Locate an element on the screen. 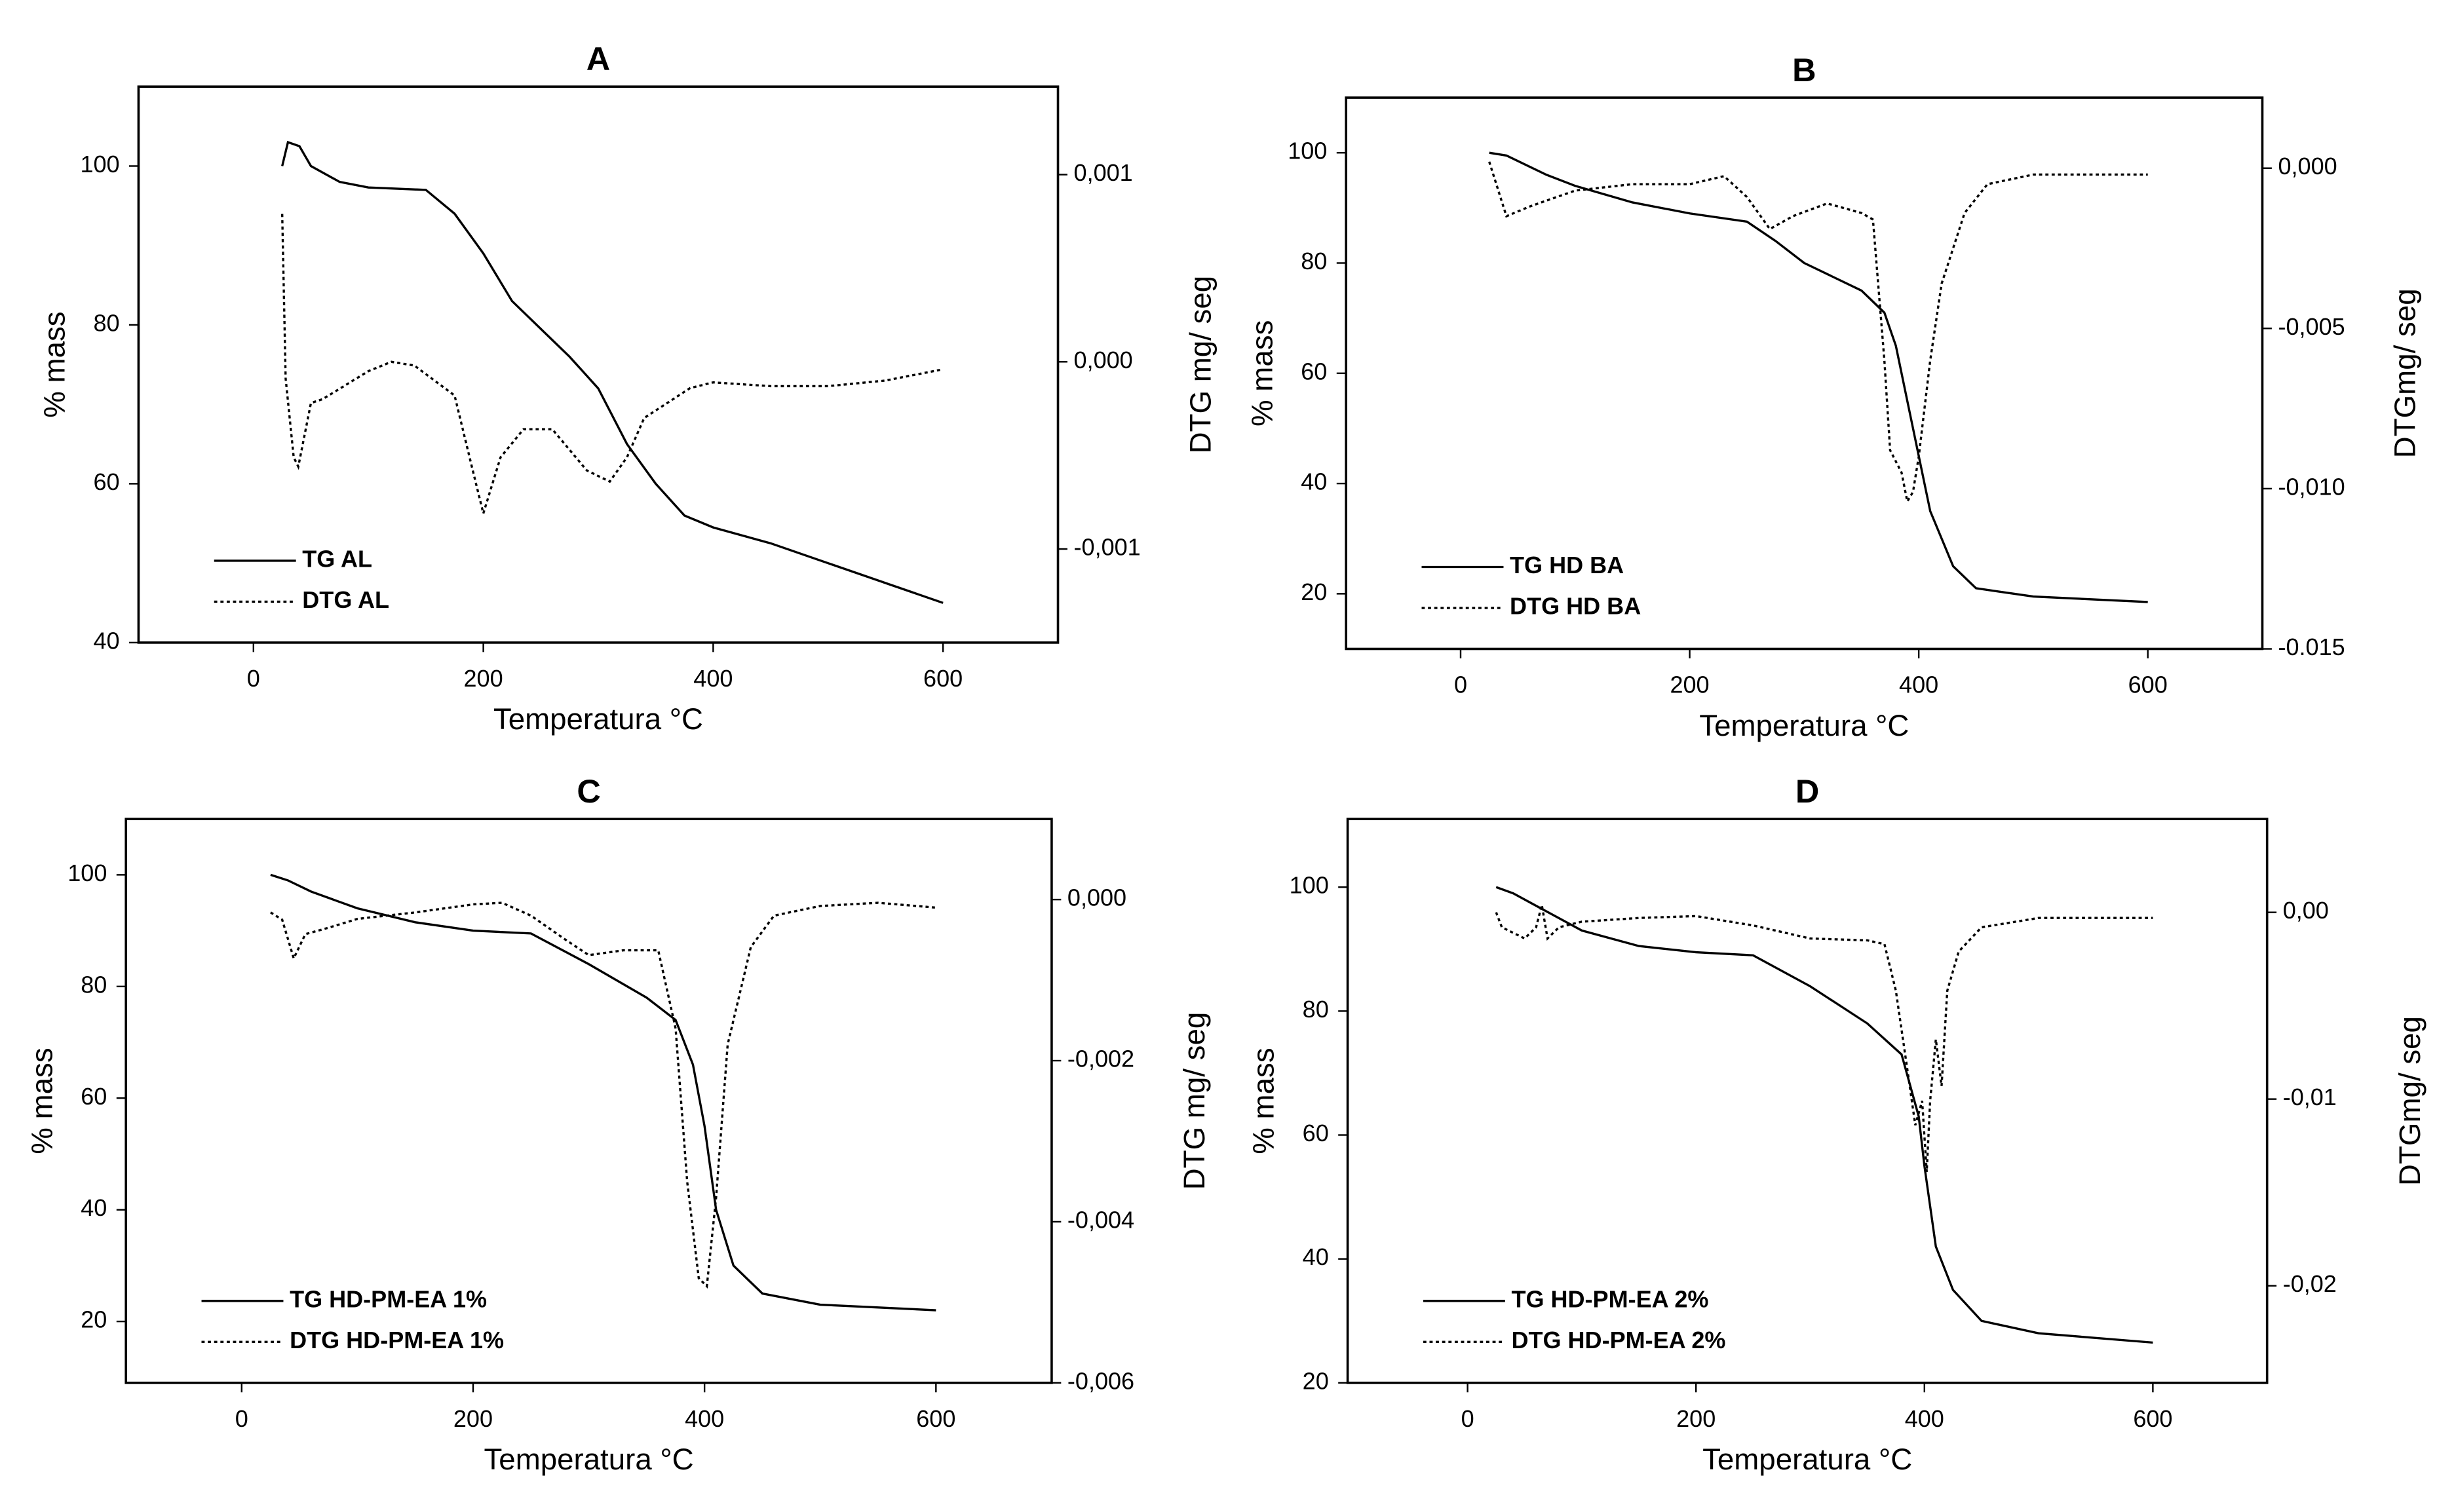 This screenshot has height=1512, width=2456. legend-label: DTG HD-PM-EA 2% is located at coordinates (1618, 1340).